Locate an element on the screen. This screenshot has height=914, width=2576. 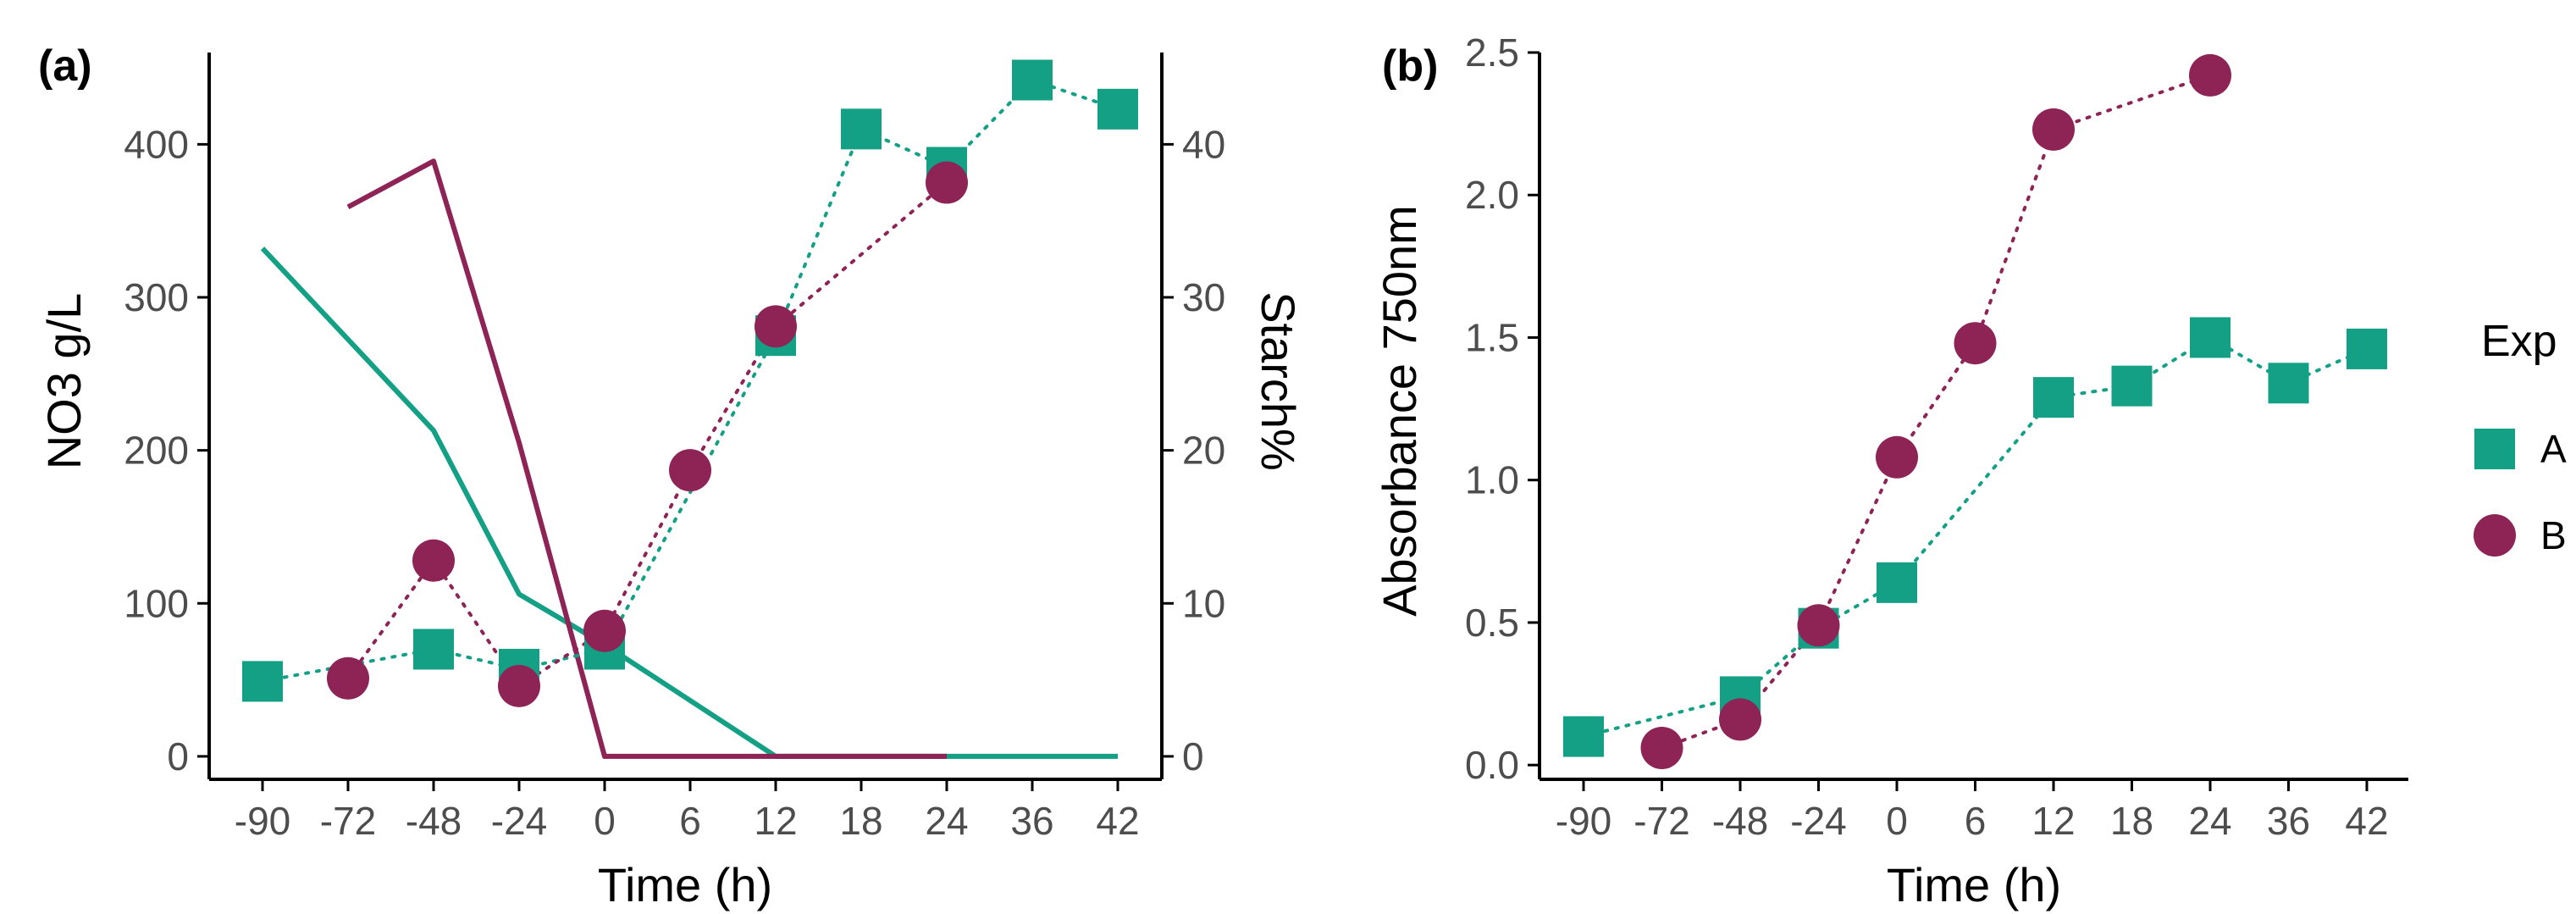
legend-marker-B is located at coordinates (2495, 535).